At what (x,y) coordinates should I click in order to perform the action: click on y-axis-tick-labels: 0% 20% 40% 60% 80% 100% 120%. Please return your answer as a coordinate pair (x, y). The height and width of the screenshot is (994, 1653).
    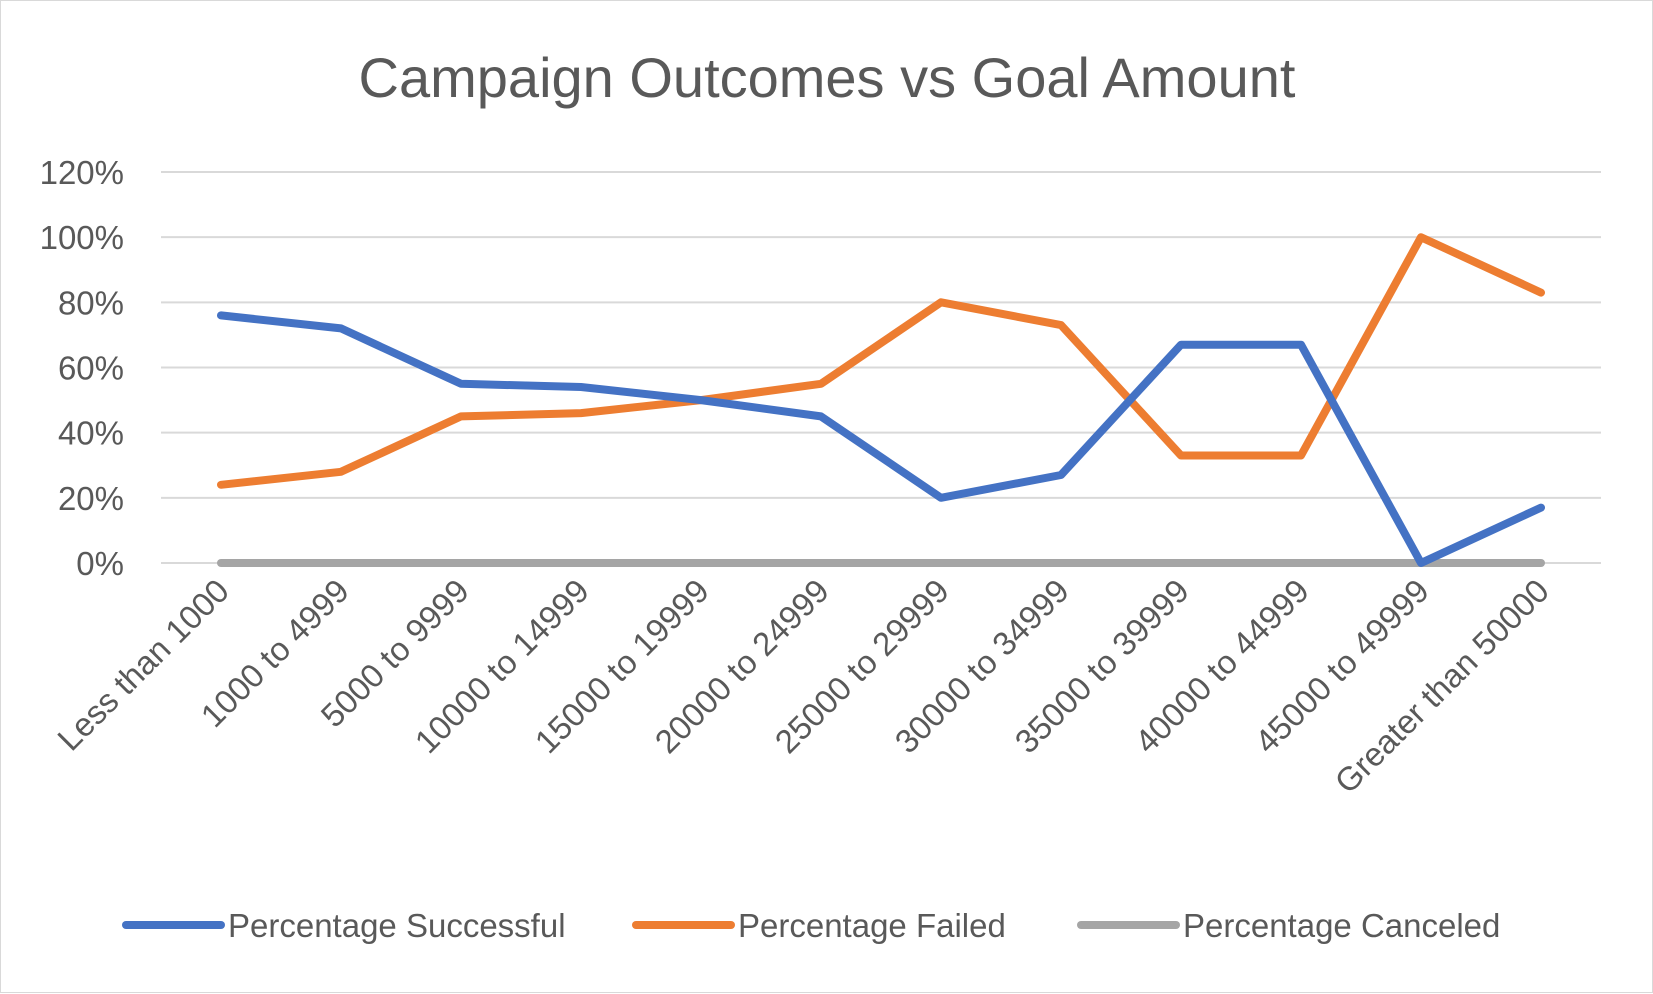
    Looking at the image, I should click on (82, 368).